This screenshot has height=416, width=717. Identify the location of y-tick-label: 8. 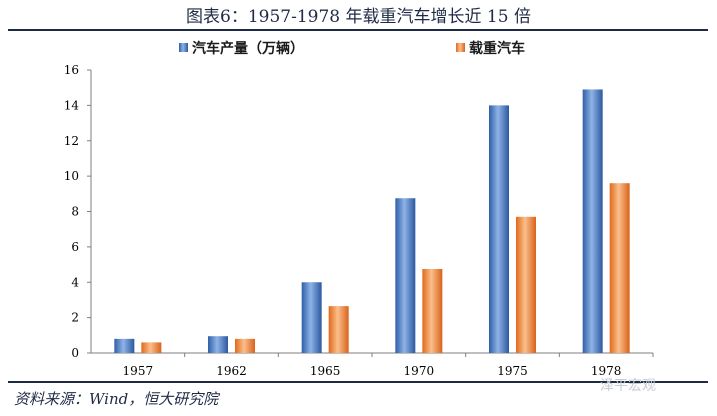
(75, 212).